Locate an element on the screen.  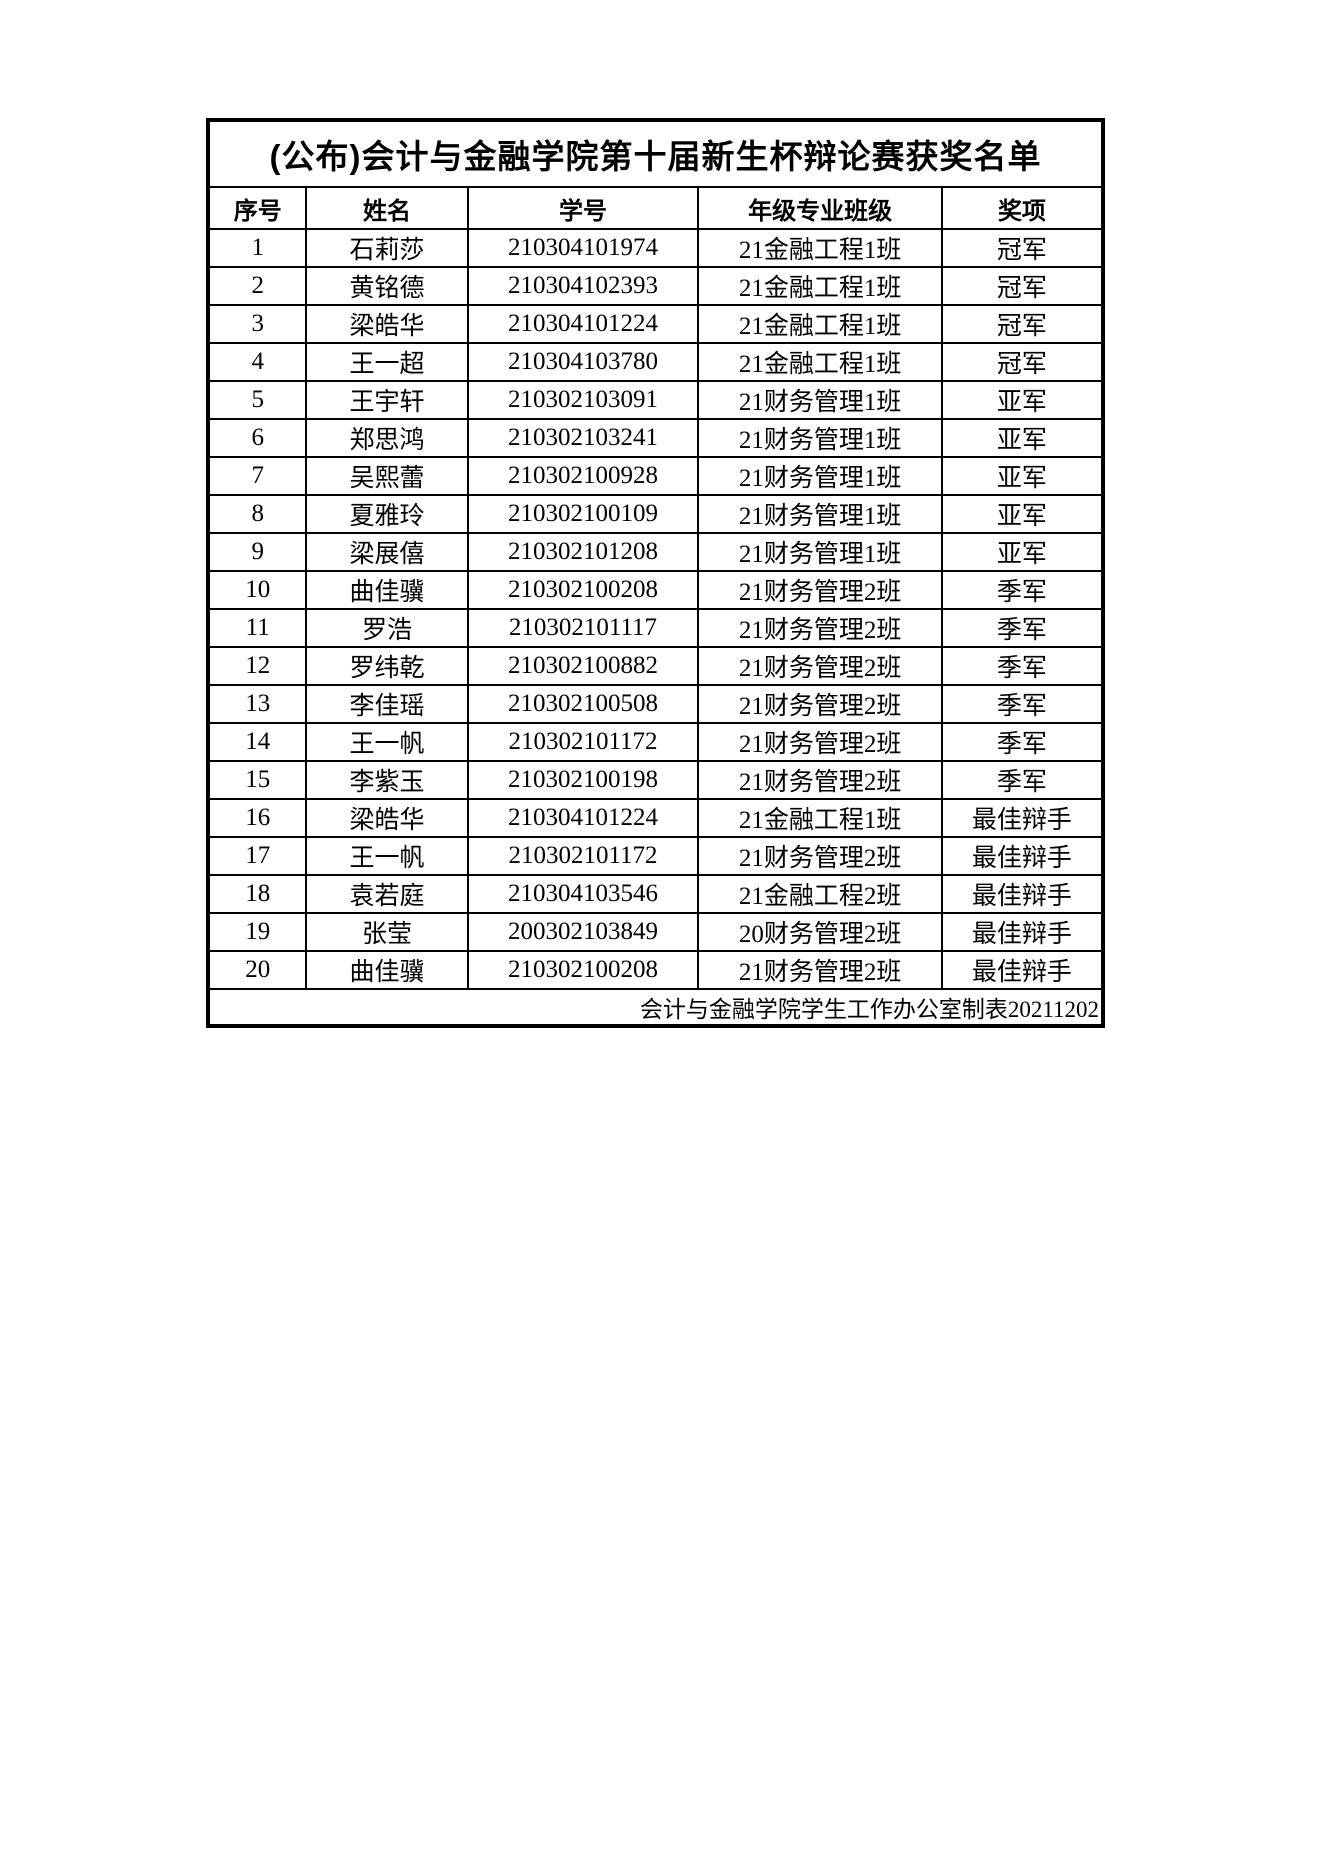
table-cell: 6 is located at coordinates (257, 438).